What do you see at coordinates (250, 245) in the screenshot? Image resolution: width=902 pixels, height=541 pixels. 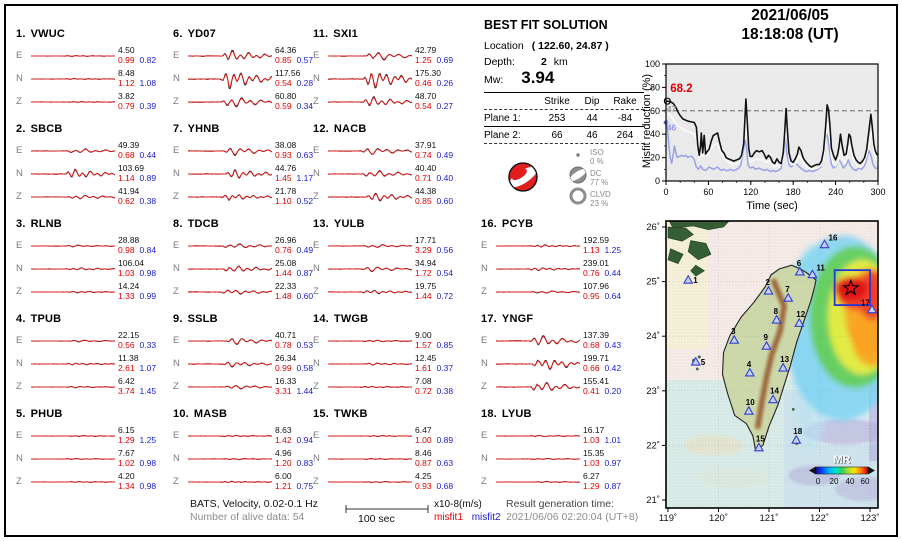 I see `component-row: E 26.96 0.76 0.49` at bounding box center [250, 245].